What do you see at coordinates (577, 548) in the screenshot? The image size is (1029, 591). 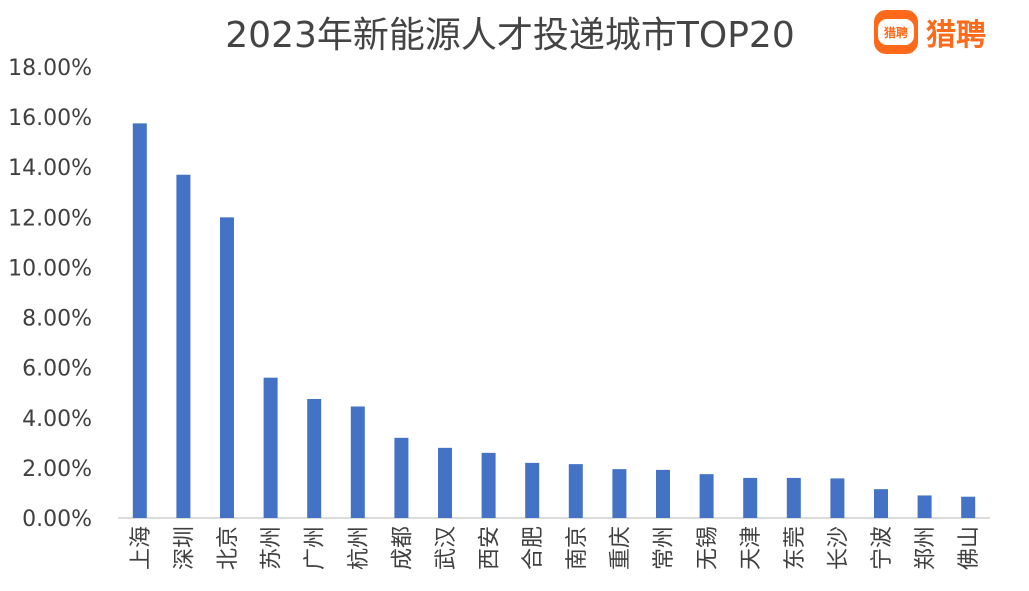 I see `x-tick-label: 南京` at bounding box center [577, 548].